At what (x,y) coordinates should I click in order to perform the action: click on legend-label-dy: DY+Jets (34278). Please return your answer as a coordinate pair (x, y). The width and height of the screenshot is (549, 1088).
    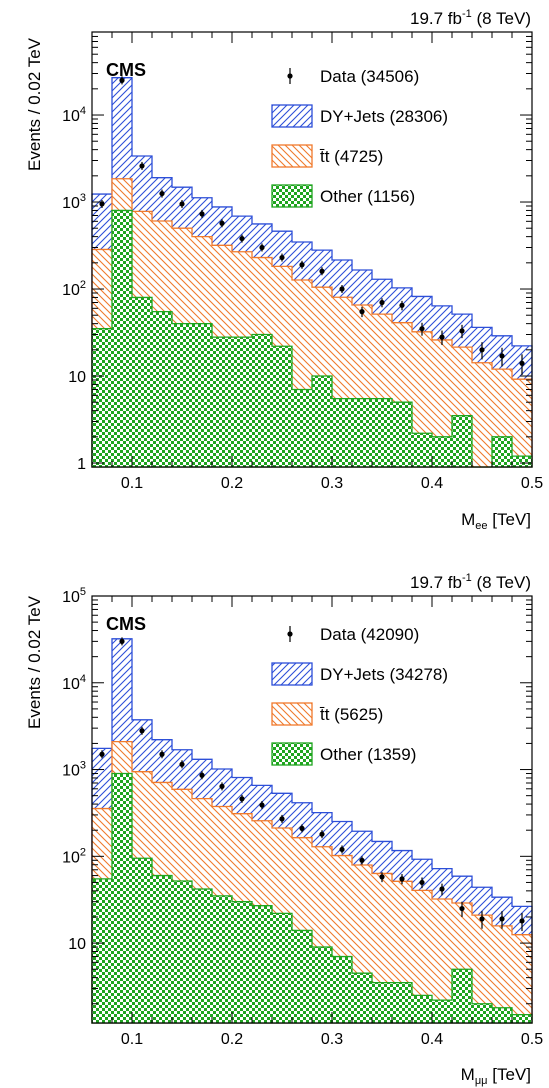
    Looking at the image, I should click on (384, 674).